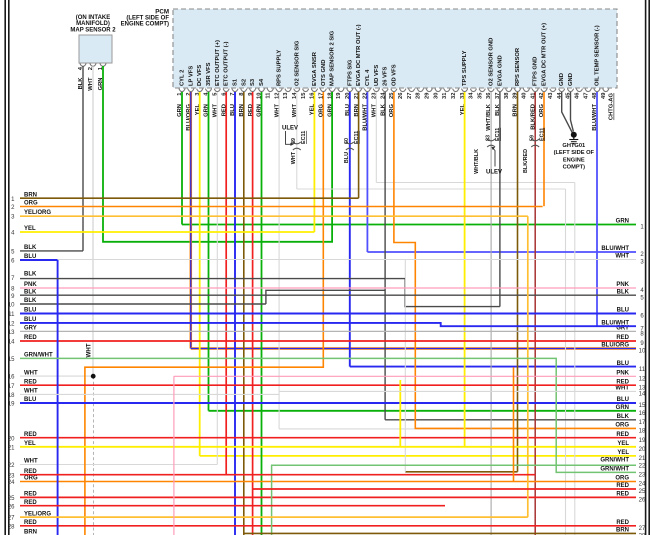 The image size is (650, 535). What do you see at coordinates (595, 117) in the screenshot?
I see `svg-text: BLU/WHT` at bounding box center [595, 117].